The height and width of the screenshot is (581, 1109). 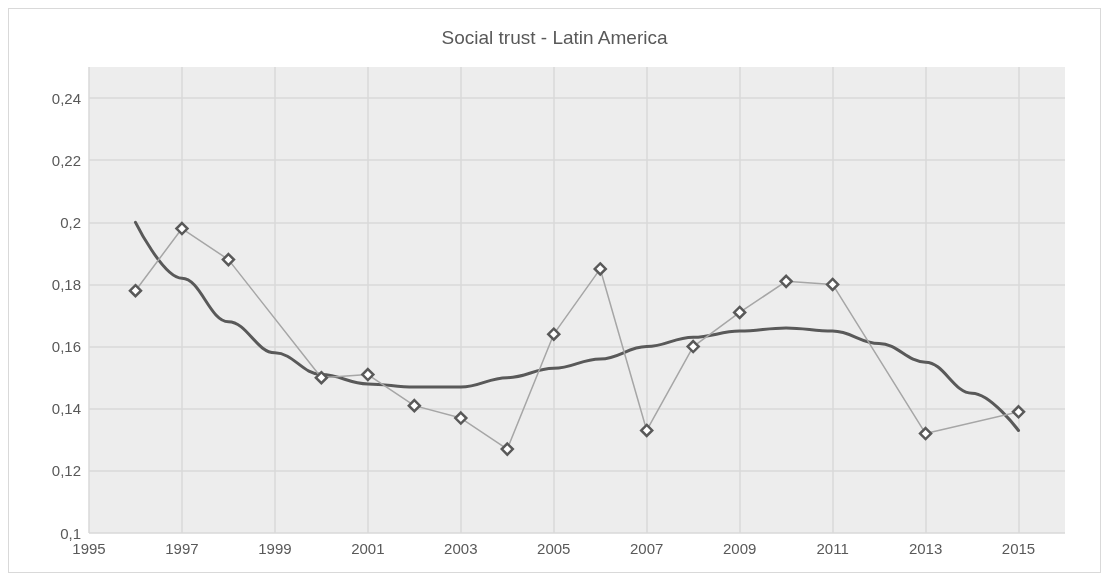 I want to click on y-tick-label: 0,24, so click(x=66, y=98).